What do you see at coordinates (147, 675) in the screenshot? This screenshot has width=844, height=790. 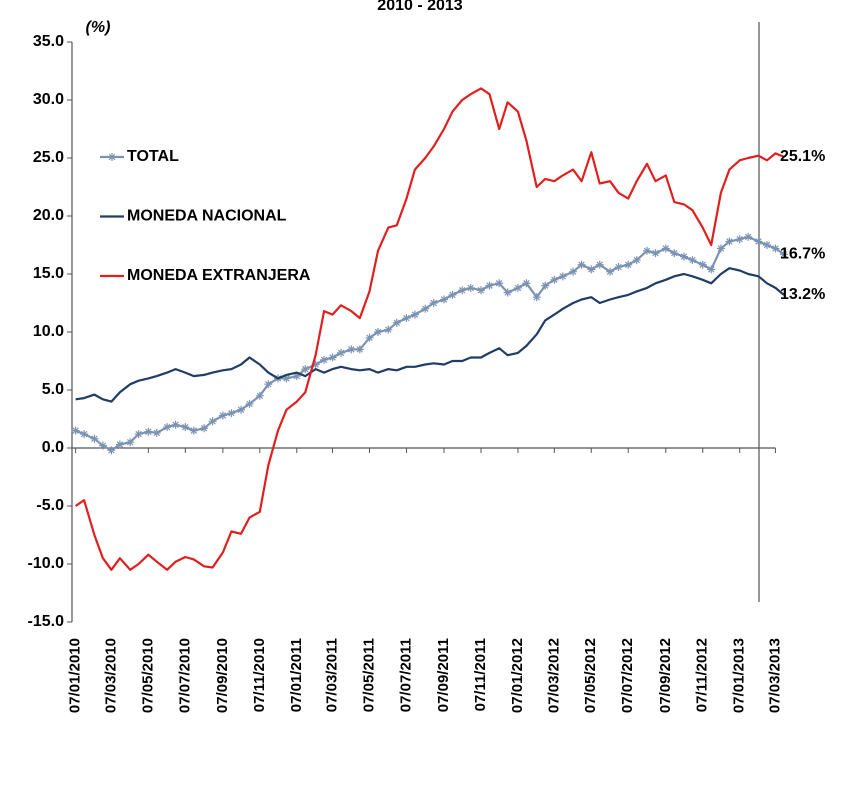 I see `x-tick-label: 07/05/2010` at bounding box center [147, 675].